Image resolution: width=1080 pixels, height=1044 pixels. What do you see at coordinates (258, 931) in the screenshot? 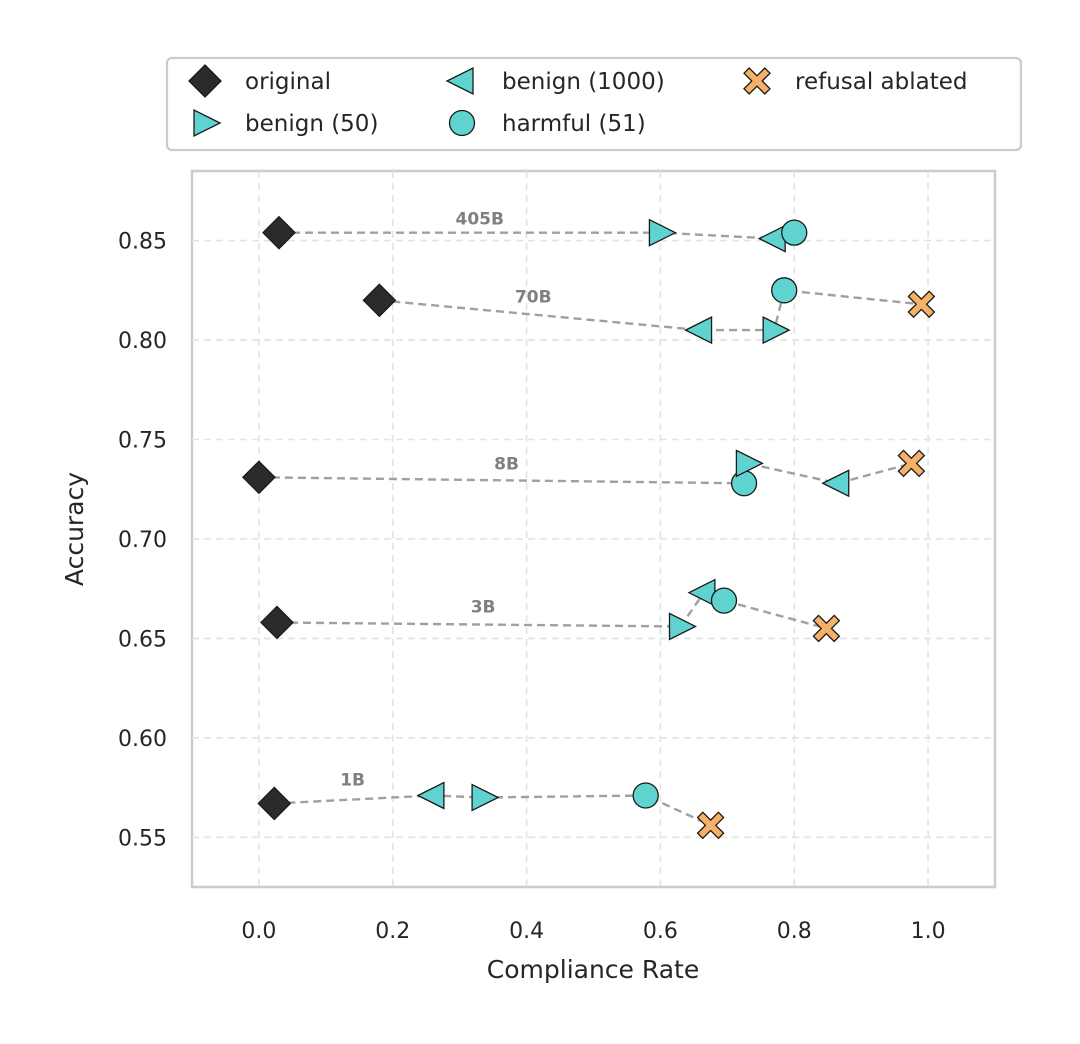
I see `x-tick-label: 0.0` at bounding box center [258, 931].